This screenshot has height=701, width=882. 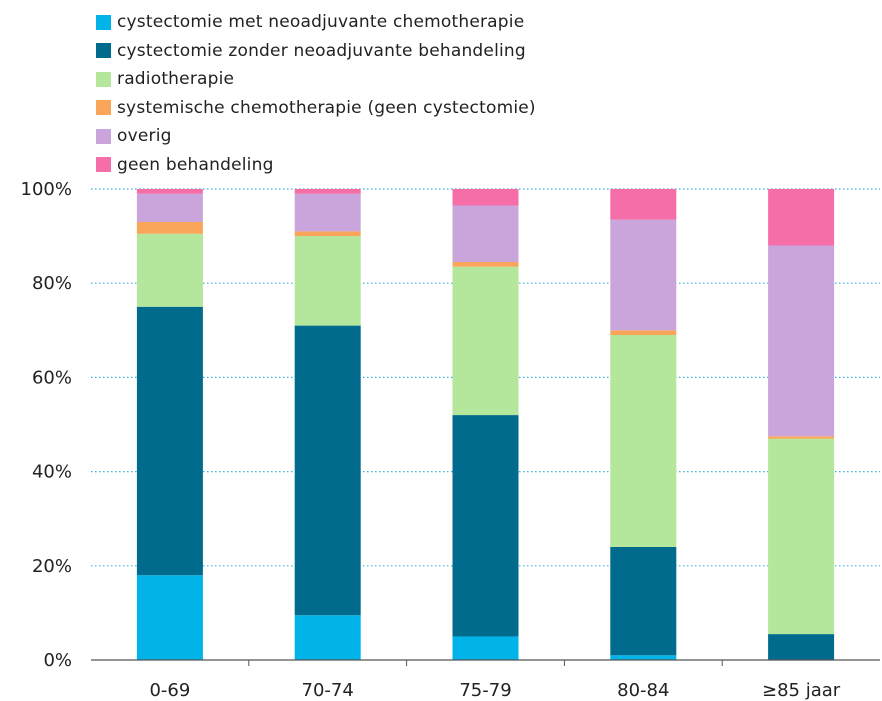 What do you see at coordinates (57, 660) in the screenshot?
I see `y-tick-label: 0%` at bounding box center [57, 660].